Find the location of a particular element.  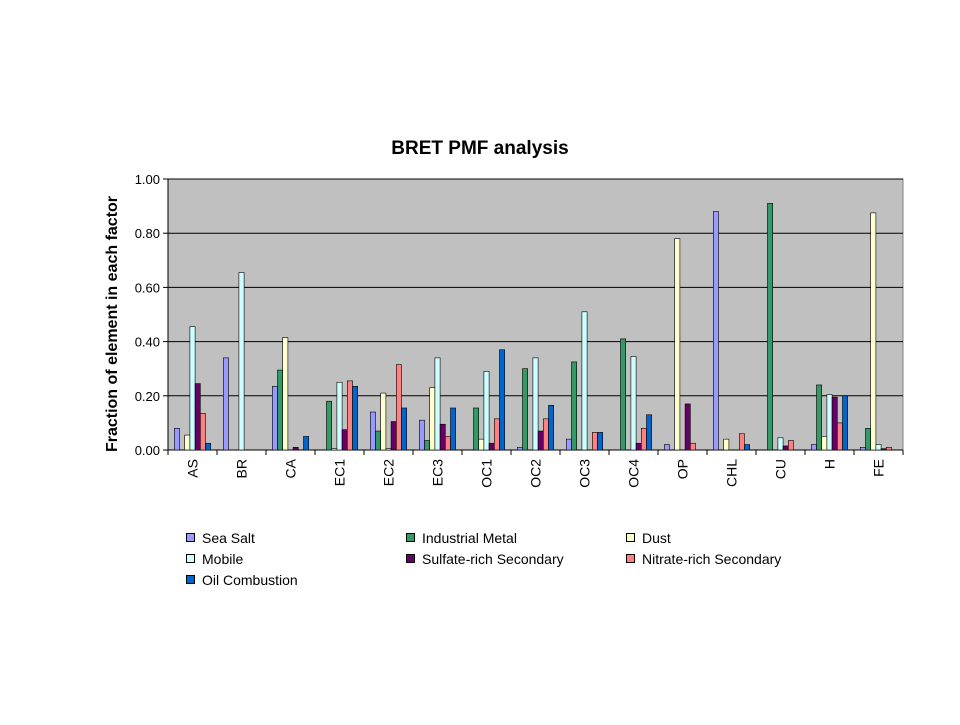

x-tick-label: EC3 is located at coordinates (438, 472).